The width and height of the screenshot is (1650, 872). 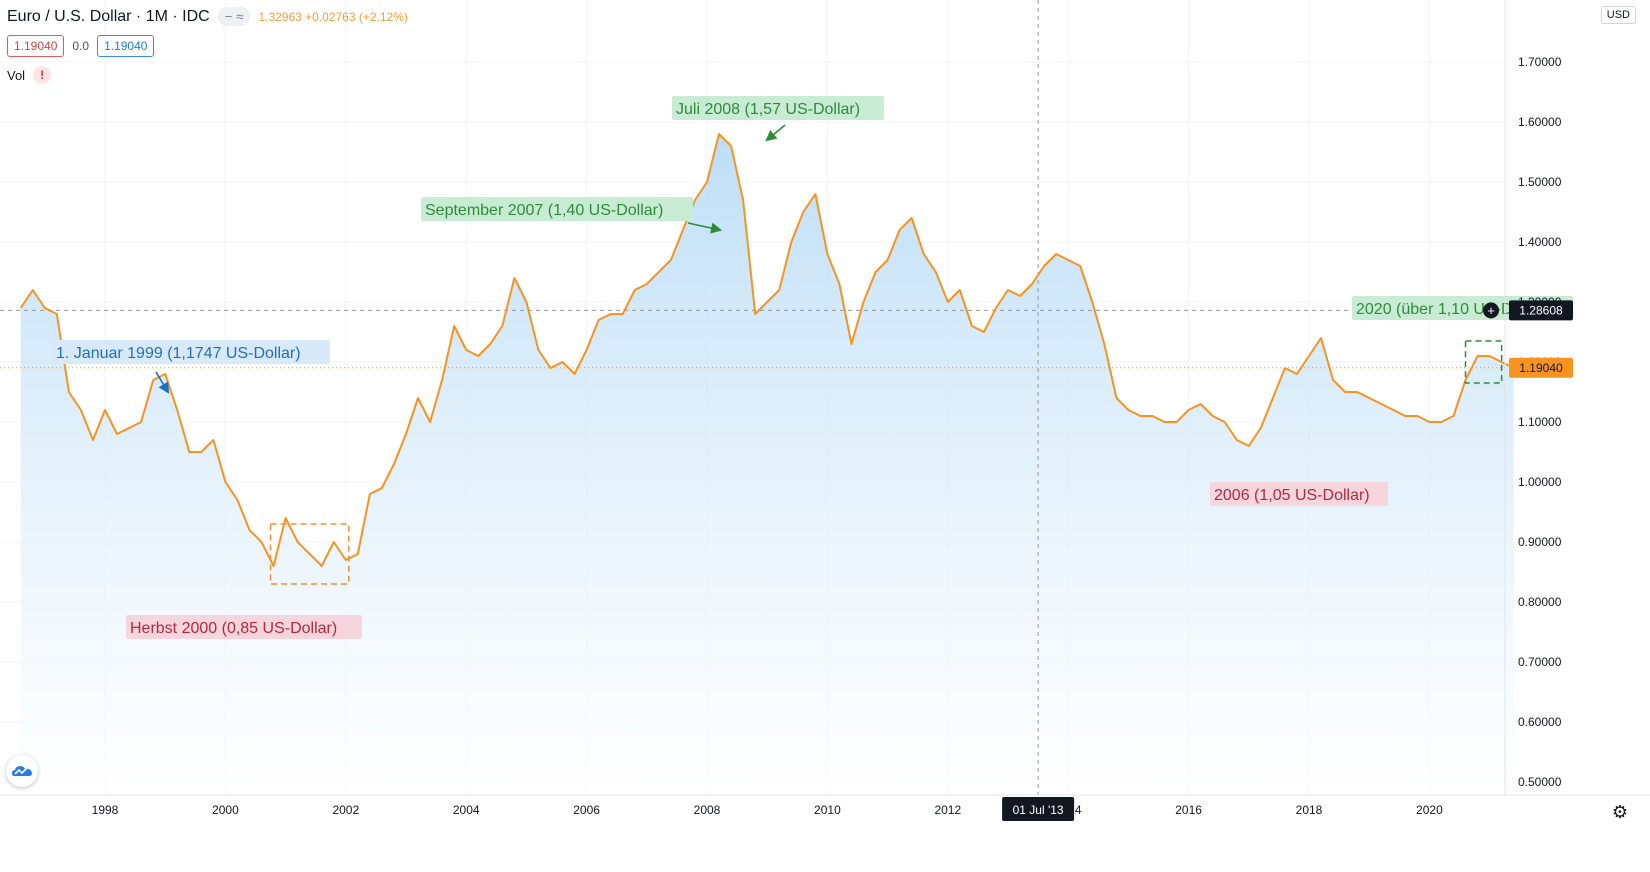 I want to click on last-price-tag, so click(x=1541, y=367).